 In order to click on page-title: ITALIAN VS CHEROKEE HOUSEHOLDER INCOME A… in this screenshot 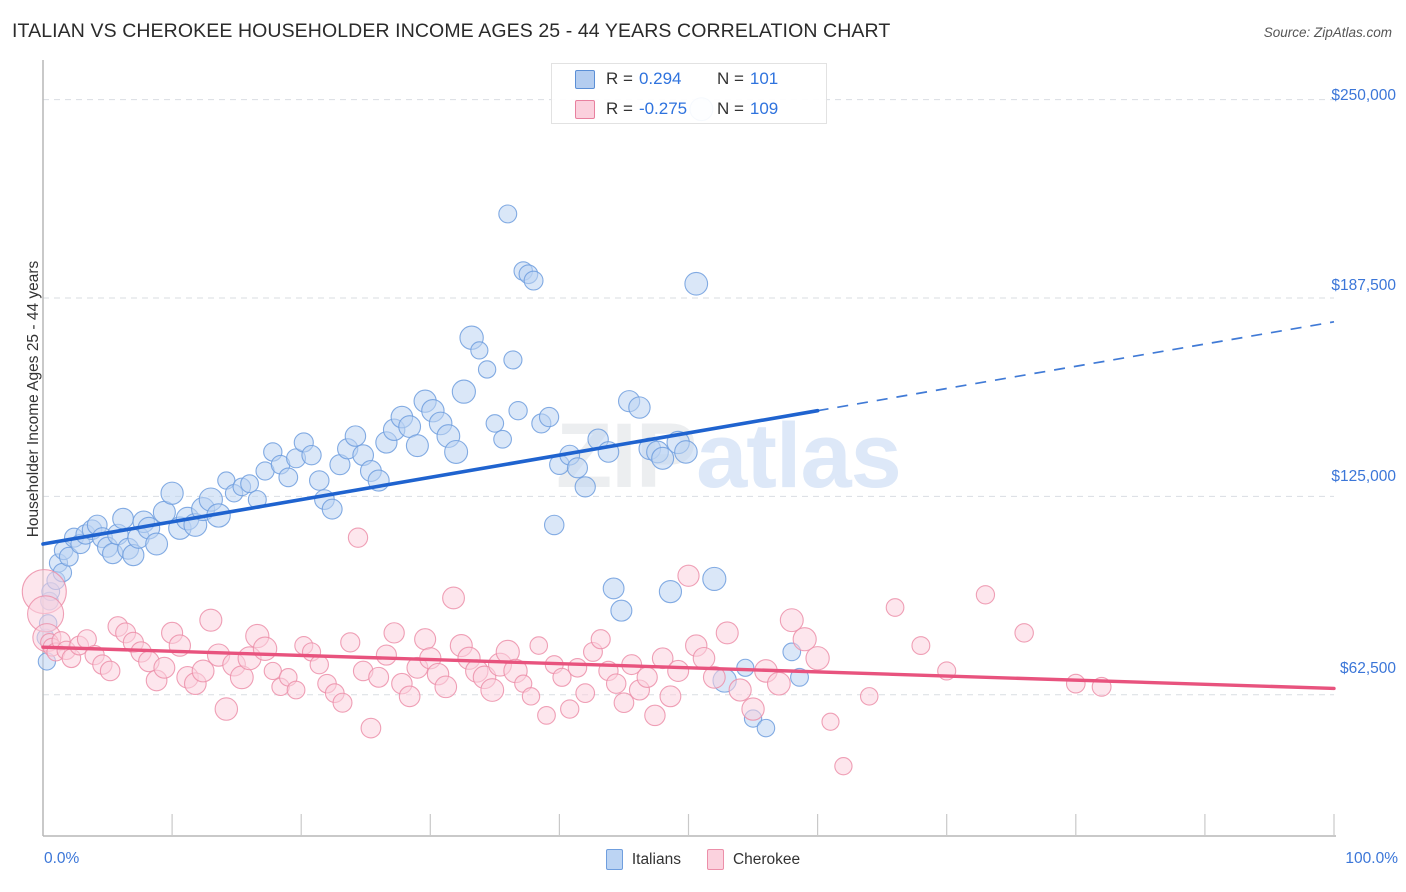, I will do `click(451, 31)`.